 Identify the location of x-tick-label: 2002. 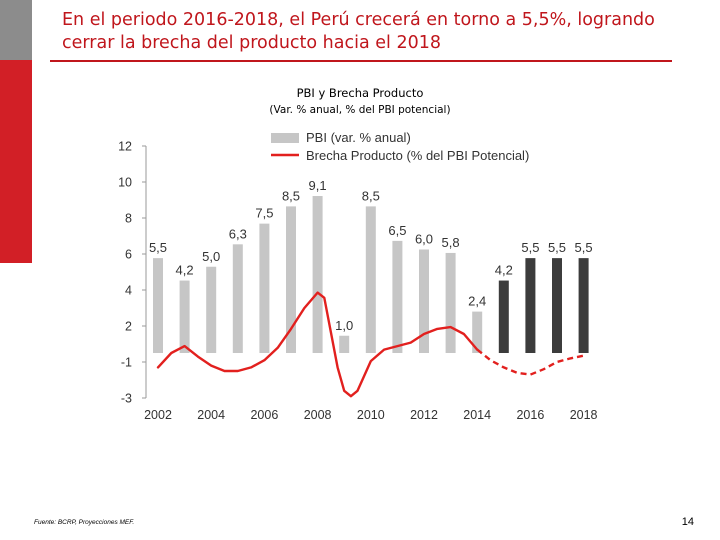
(158, 415).